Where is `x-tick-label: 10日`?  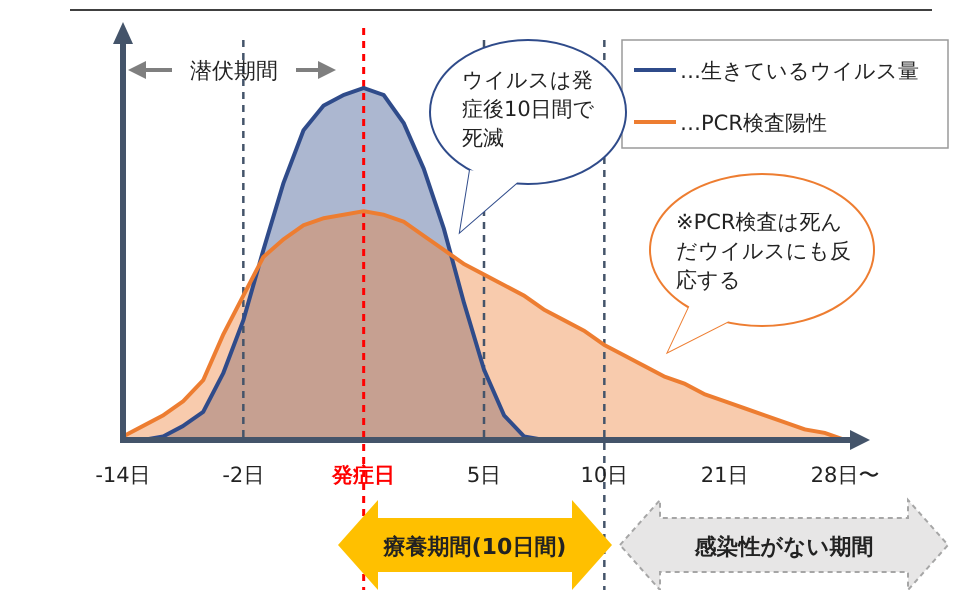 x-tick-label: 10日 is located at coordinates (604, 475).